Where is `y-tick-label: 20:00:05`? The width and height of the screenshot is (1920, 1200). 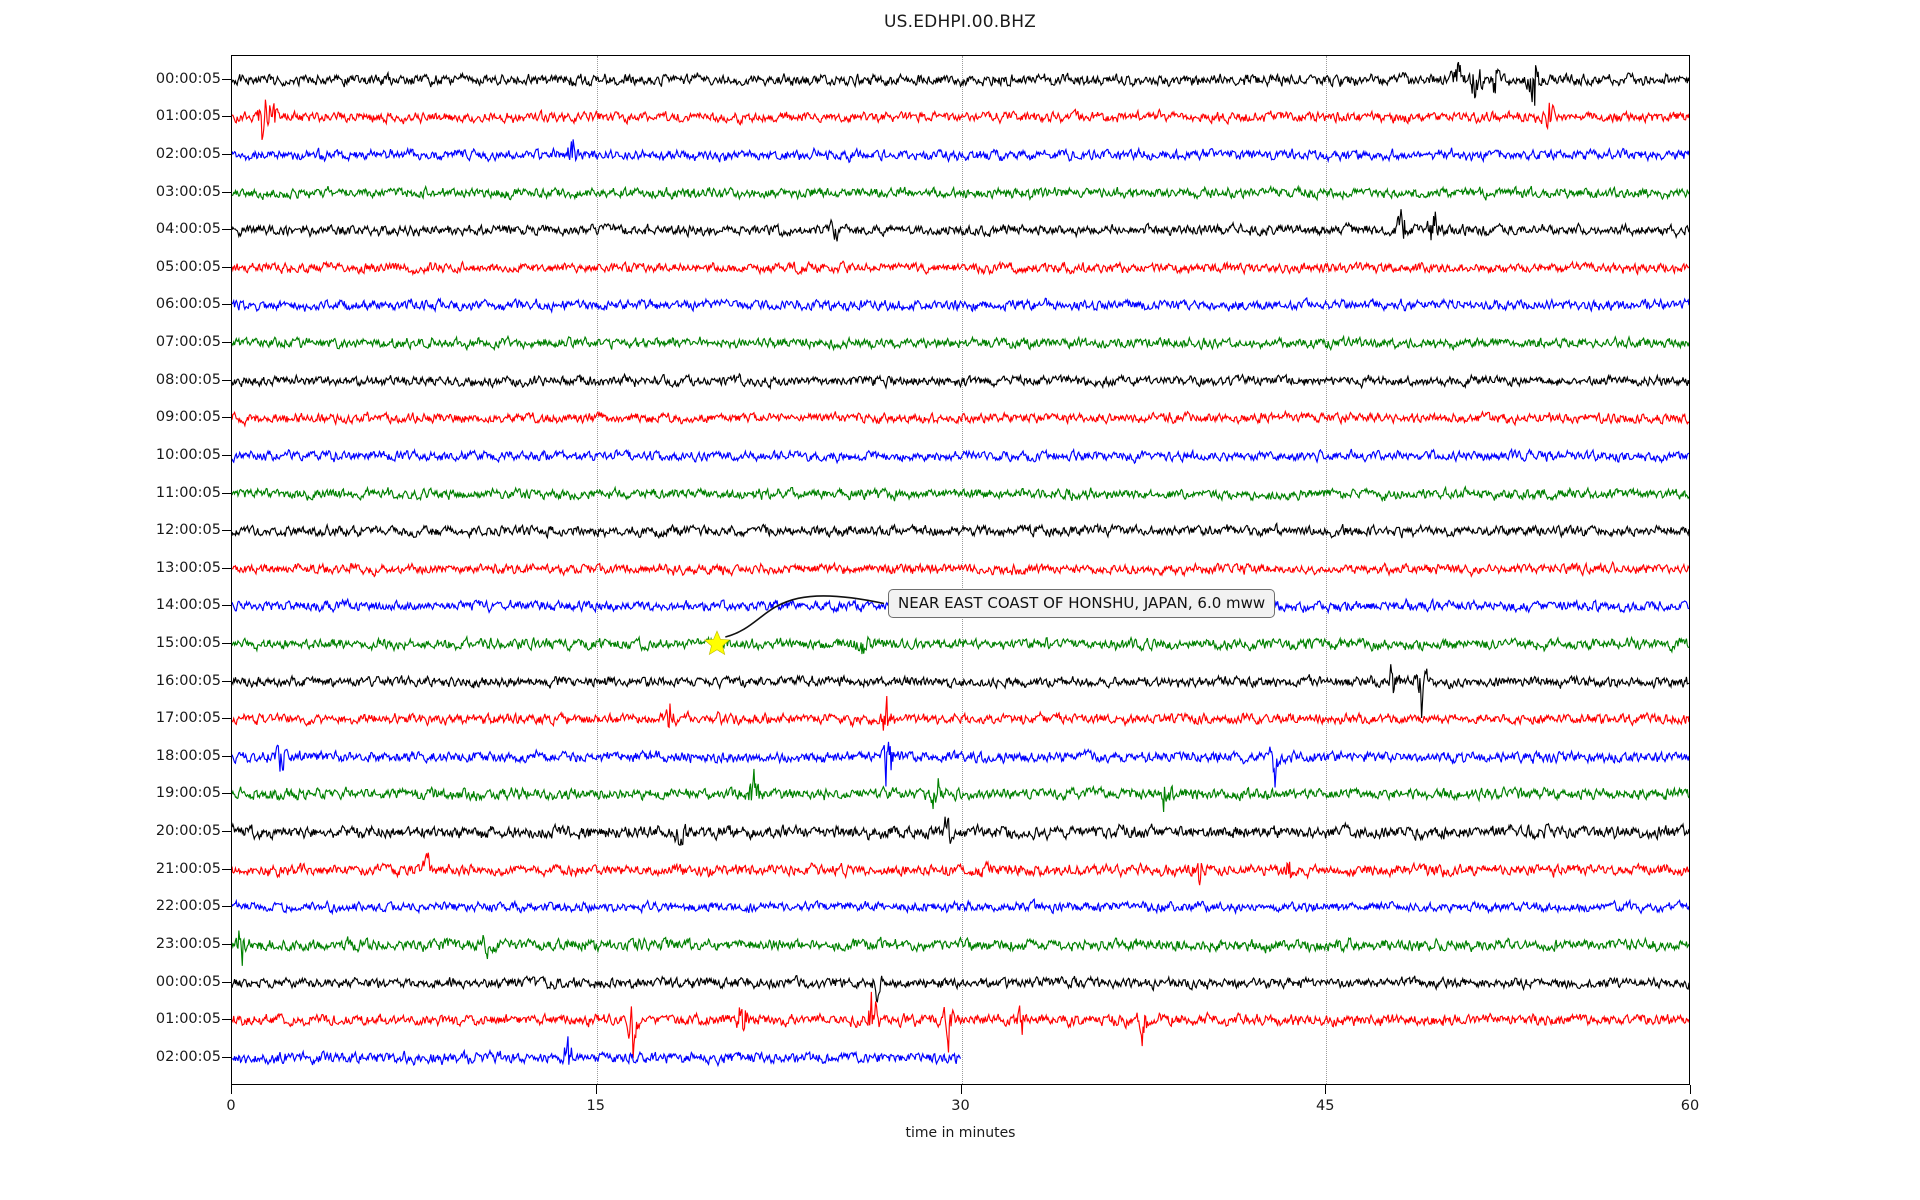
y-tick-label: 20:00:05 is located at coordinates (188, 831).